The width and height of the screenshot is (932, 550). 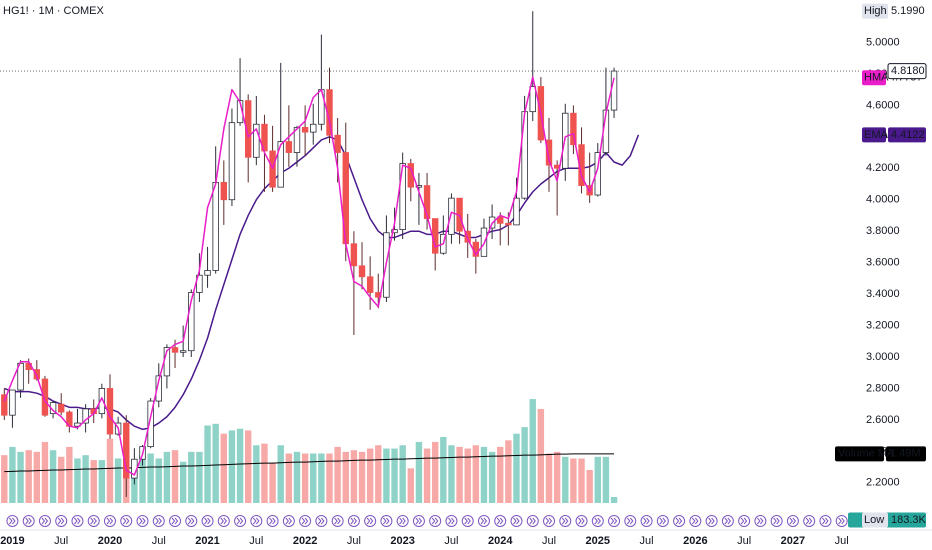 What do you see at coordinates (883, 200) in the screenshot?
I see `y-tick-label: 4.0000` at bounding box center [883, 200].